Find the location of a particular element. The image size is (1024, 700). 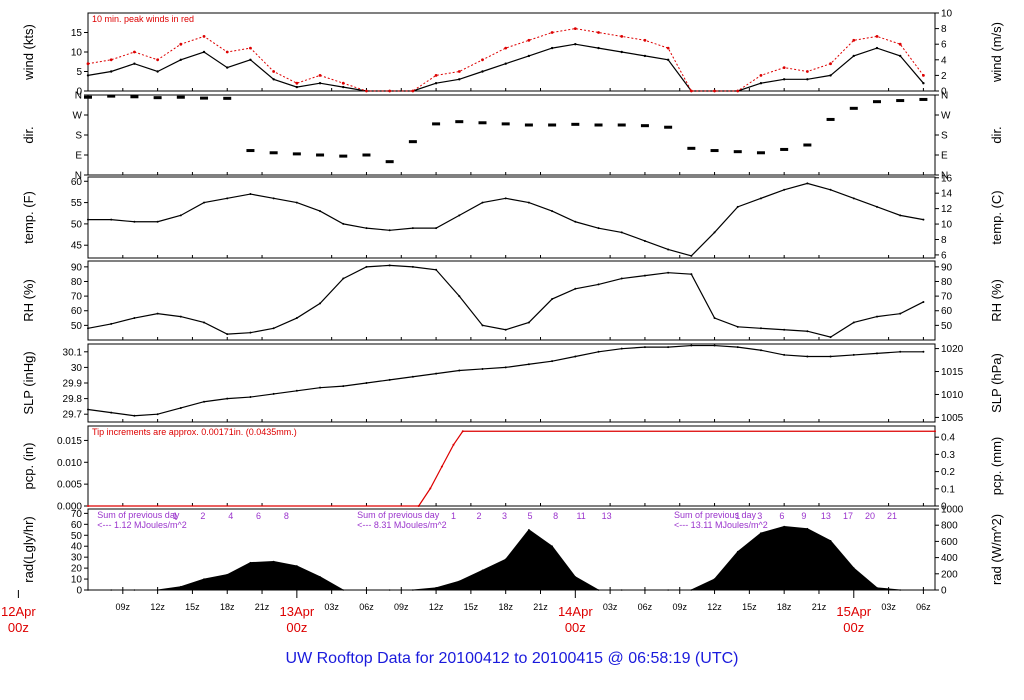

wind-y2label: wind (m/s) is located at coordinates (996, 52).